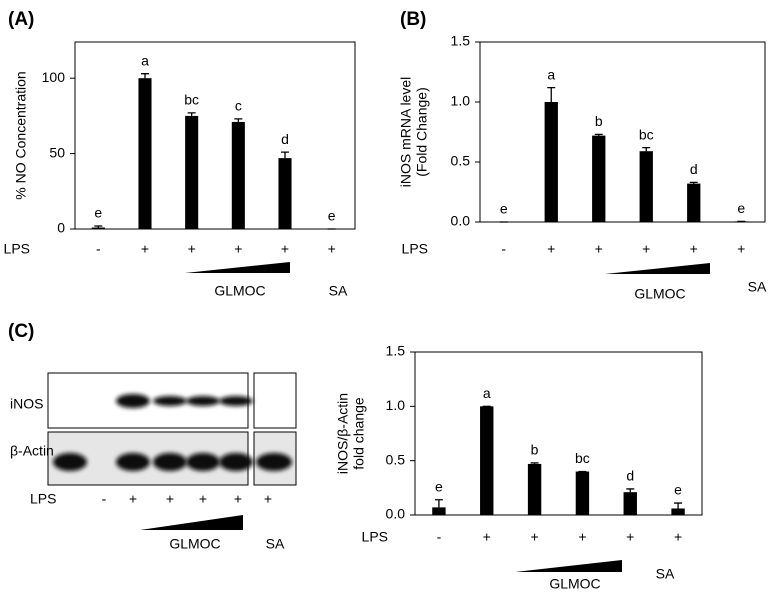 This screenshot has height=599, width=769. I want to click on significance-letter: c, so click(238, 106).